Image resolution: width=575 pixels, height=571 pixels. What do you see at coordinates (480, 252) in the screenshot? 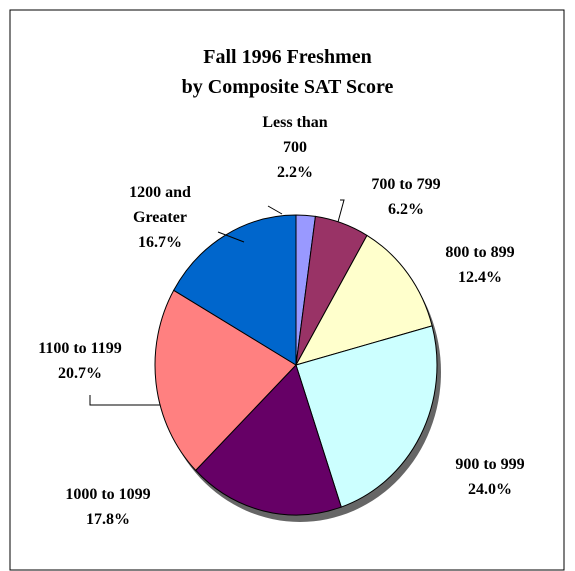
I see `category-label: 800 to 899` at bounding box center [480, 252].